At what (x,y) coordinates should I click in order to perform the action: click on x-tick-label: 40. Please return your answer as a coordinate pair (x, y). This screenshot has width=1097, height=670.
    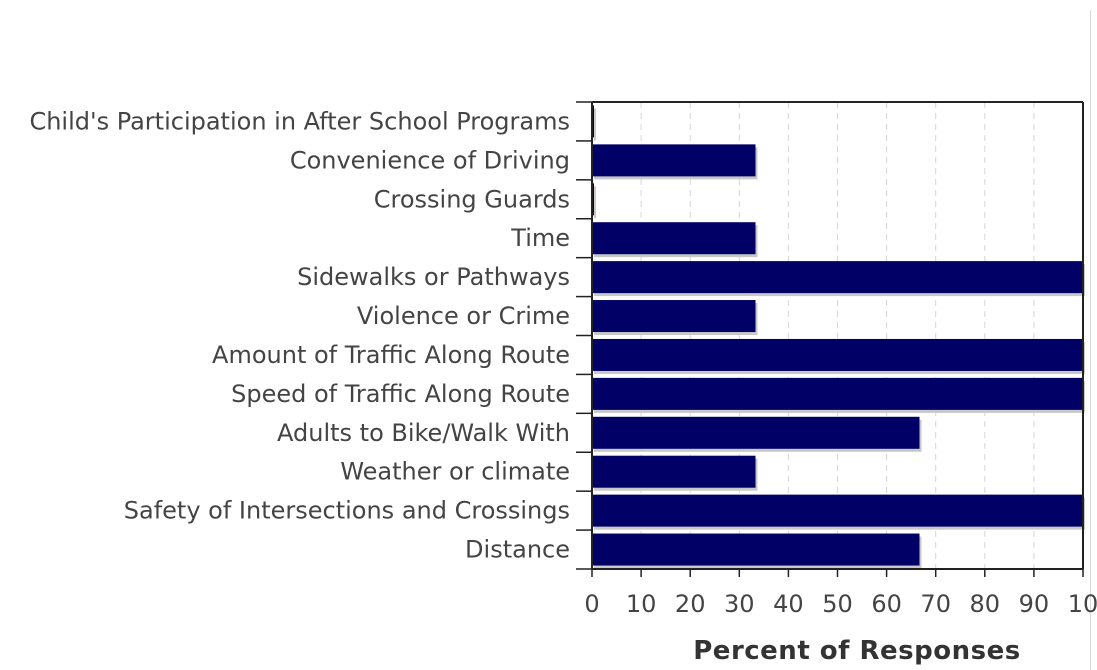
    Looking at the image, I should click on (788, 604).